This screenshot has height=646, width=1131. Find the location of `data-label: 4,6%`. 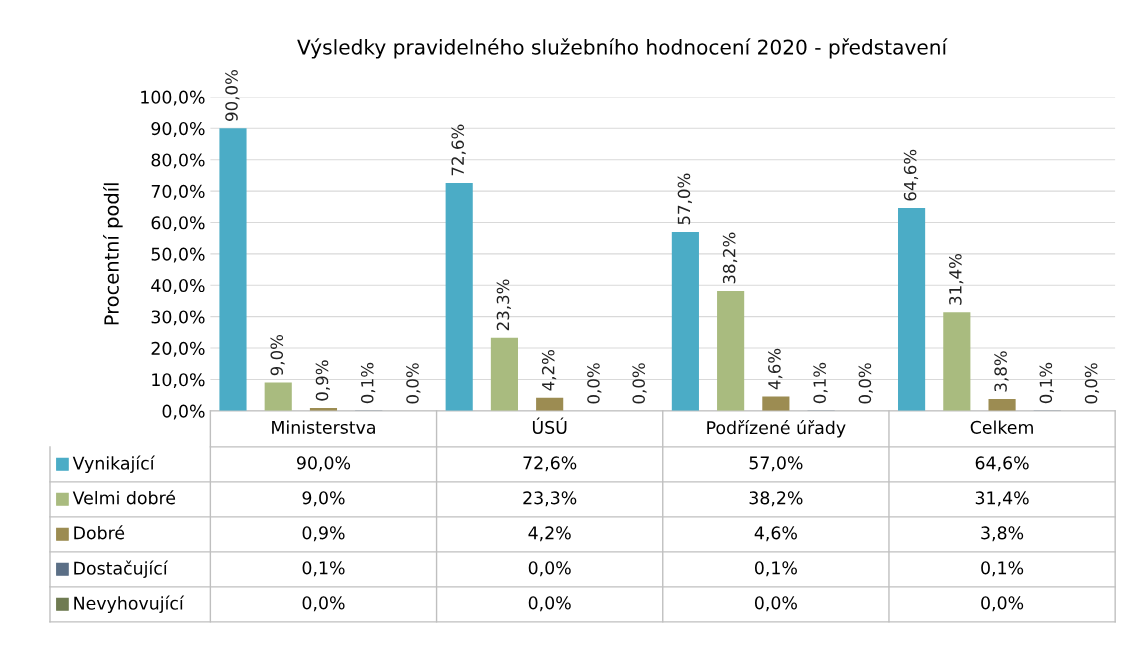

data-label: 4,6% is located at coordinates (775, 534).